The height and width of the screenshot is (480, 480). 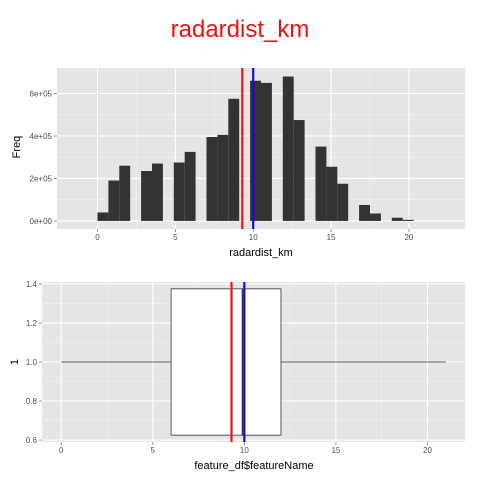 What do you see at coordinates (331, 237) in the screenshot?
I see `histogram-x-tick-label: 15` at bounding box center [331, 237].